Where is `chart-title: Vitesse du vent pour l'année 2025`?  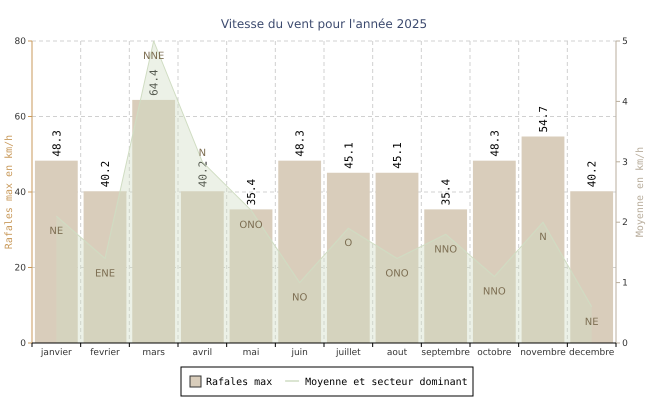
chart-title: Vitesse du vent pour l'année 2025 is located at coordinates (324, 24).